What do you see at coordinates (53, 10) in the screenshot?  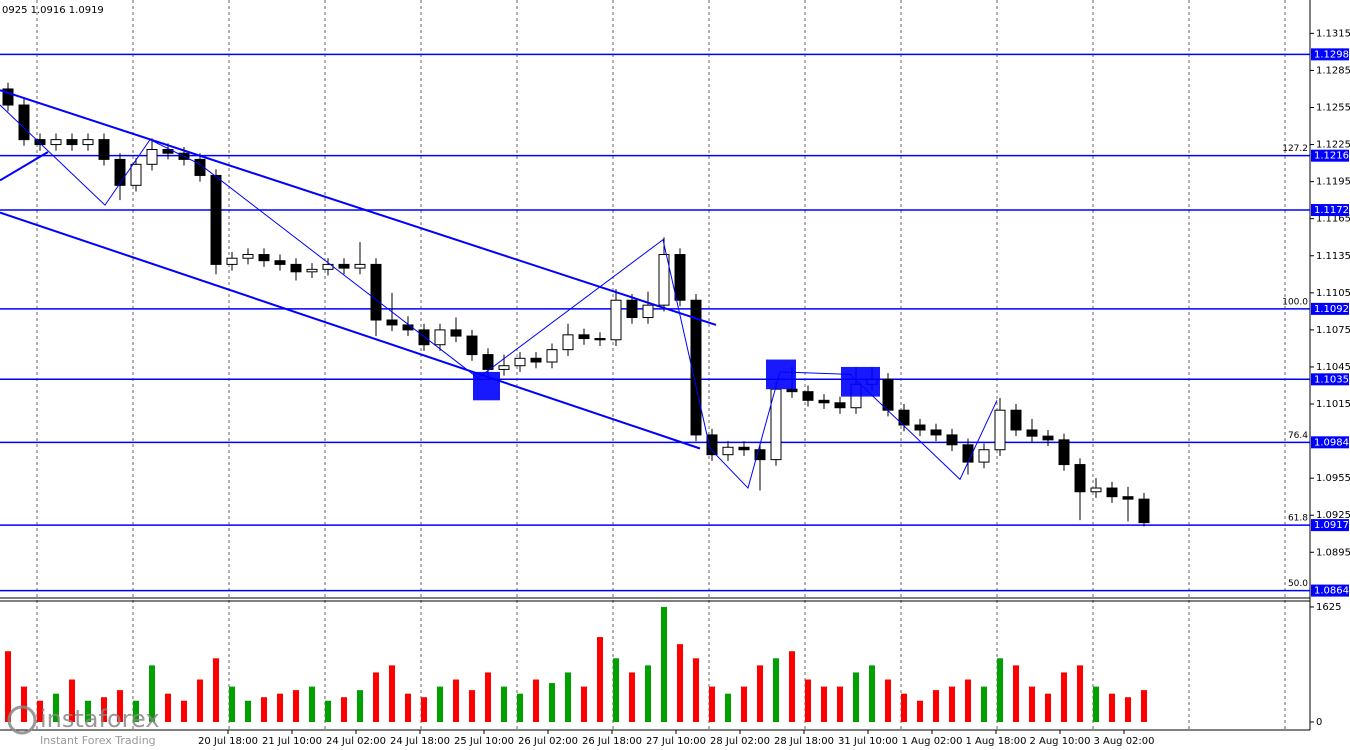 I see `header-text: 0925 1.0916 1.0919` at bounding box center [53, 10].